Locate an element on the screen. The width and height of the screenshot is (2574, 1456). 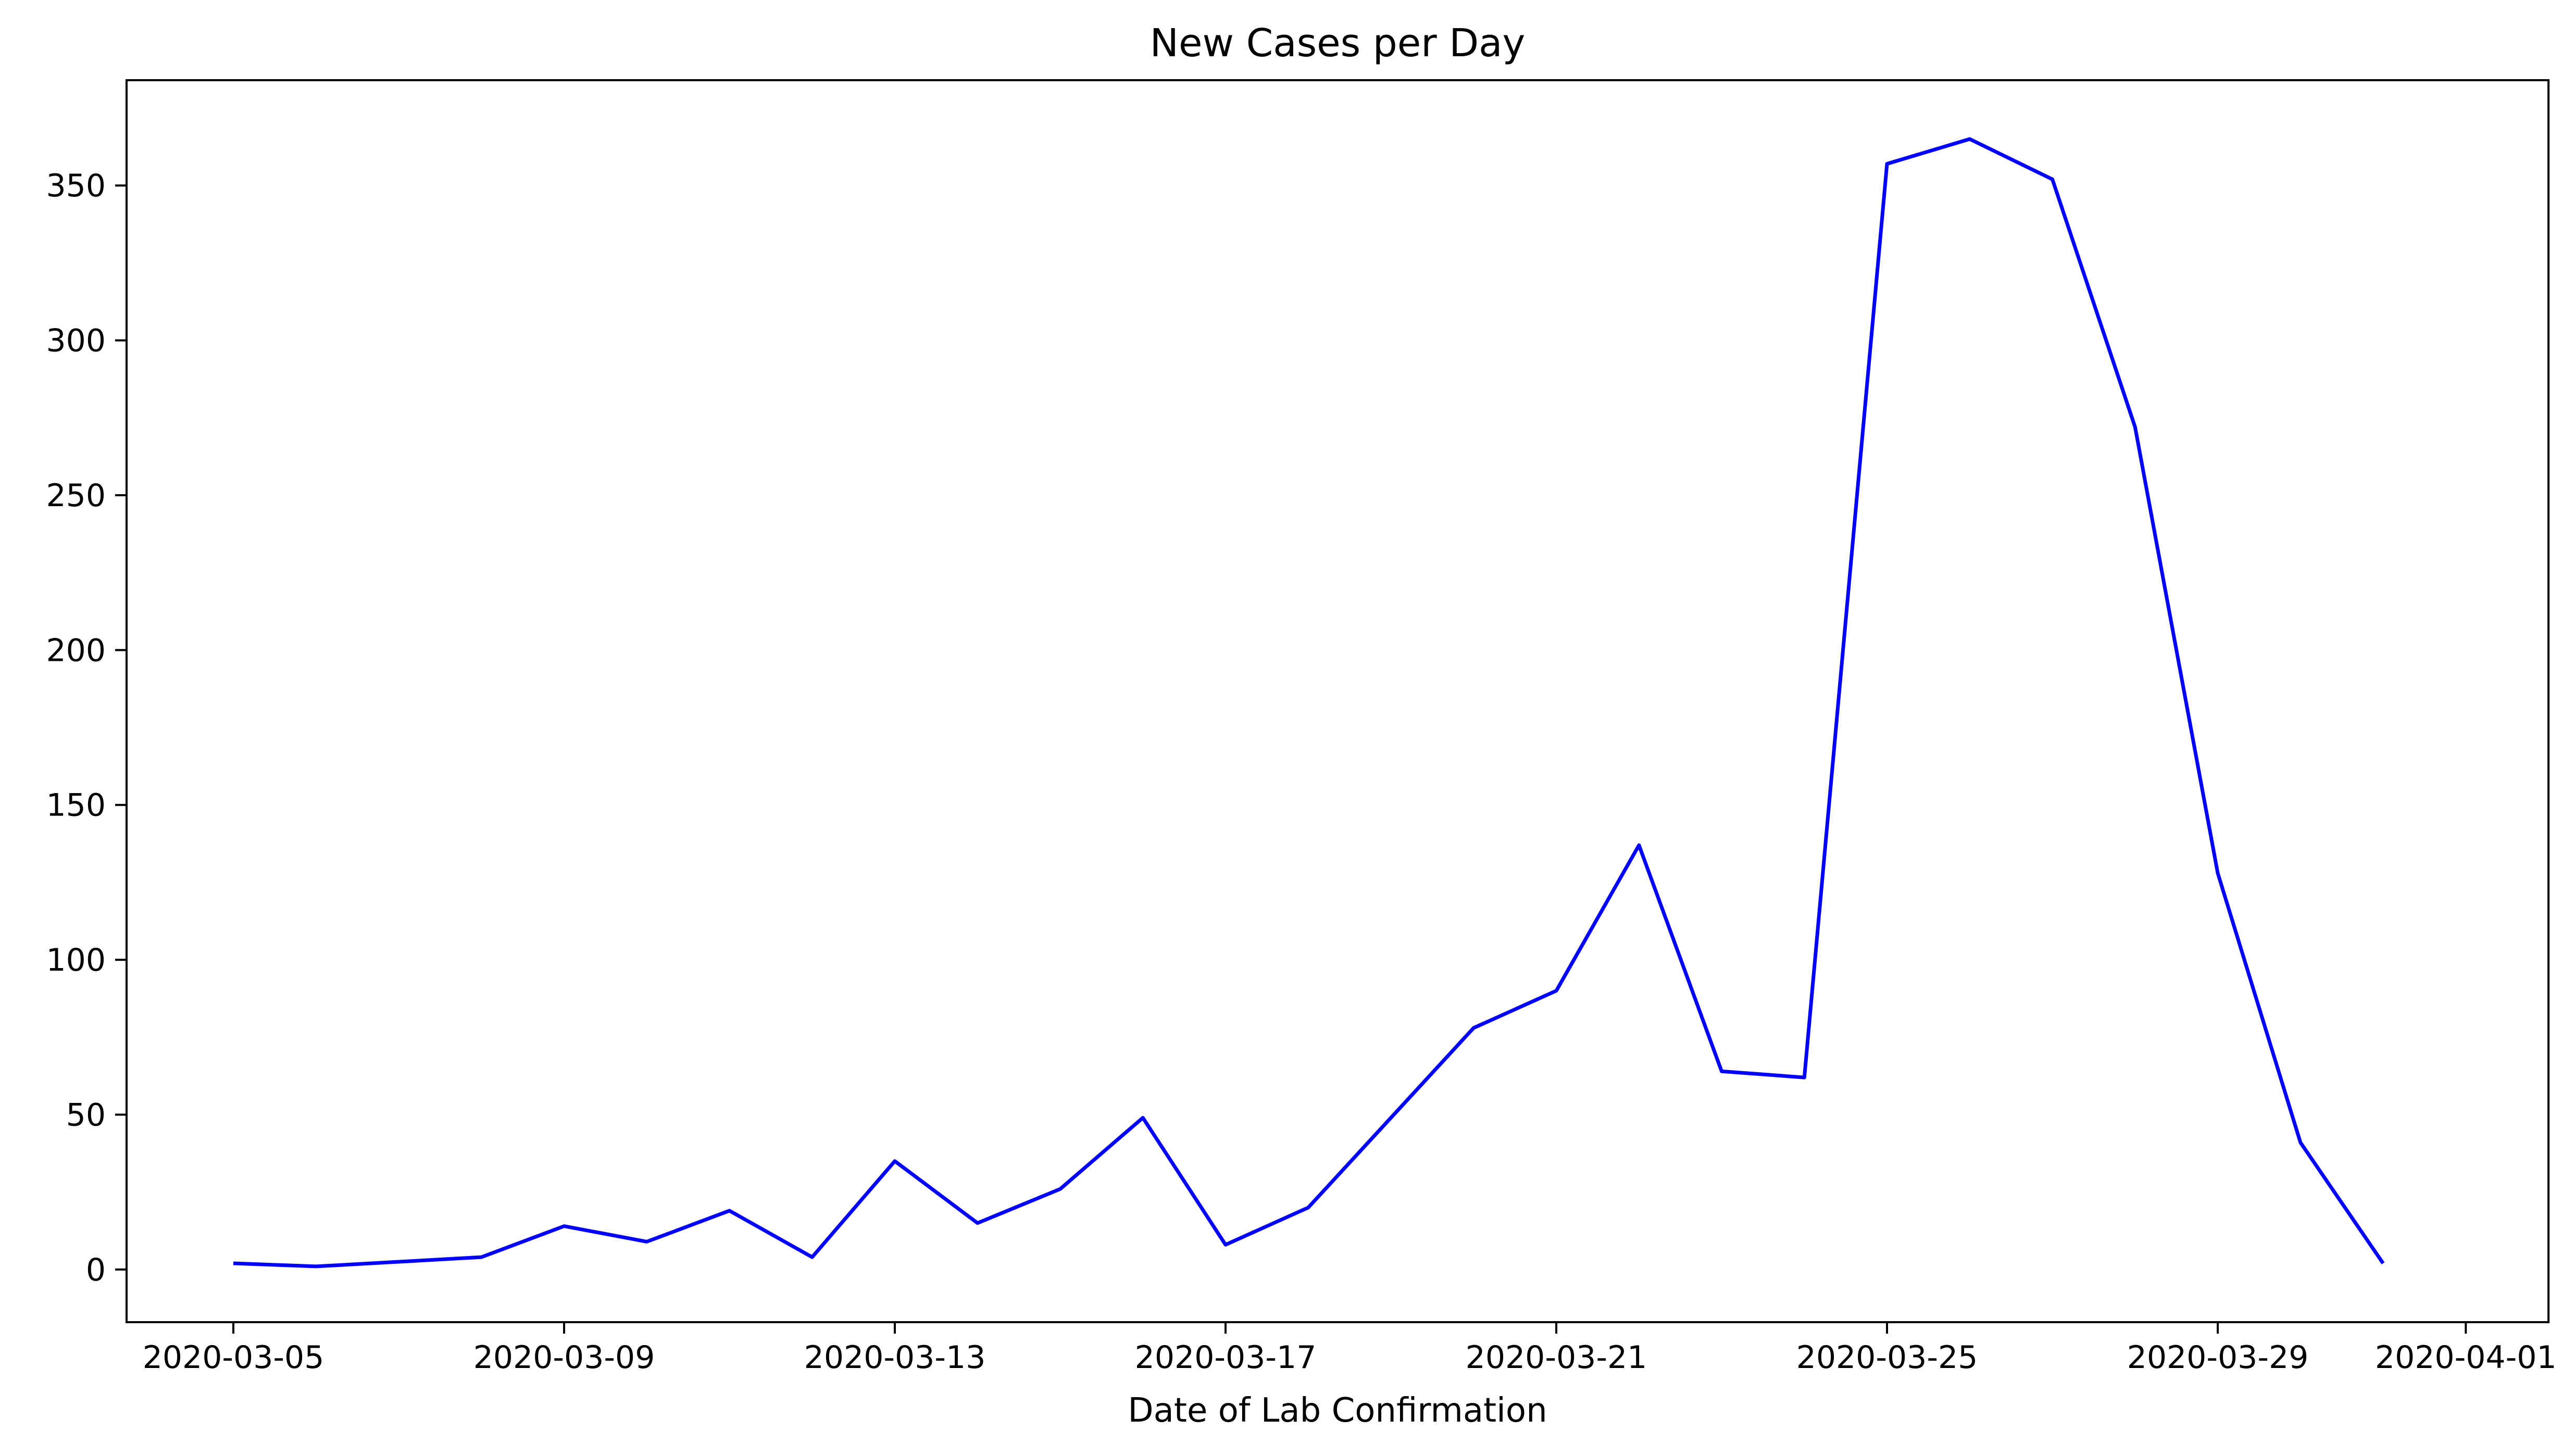
y-tick-label: 300 is located at coordinates (76, 341).